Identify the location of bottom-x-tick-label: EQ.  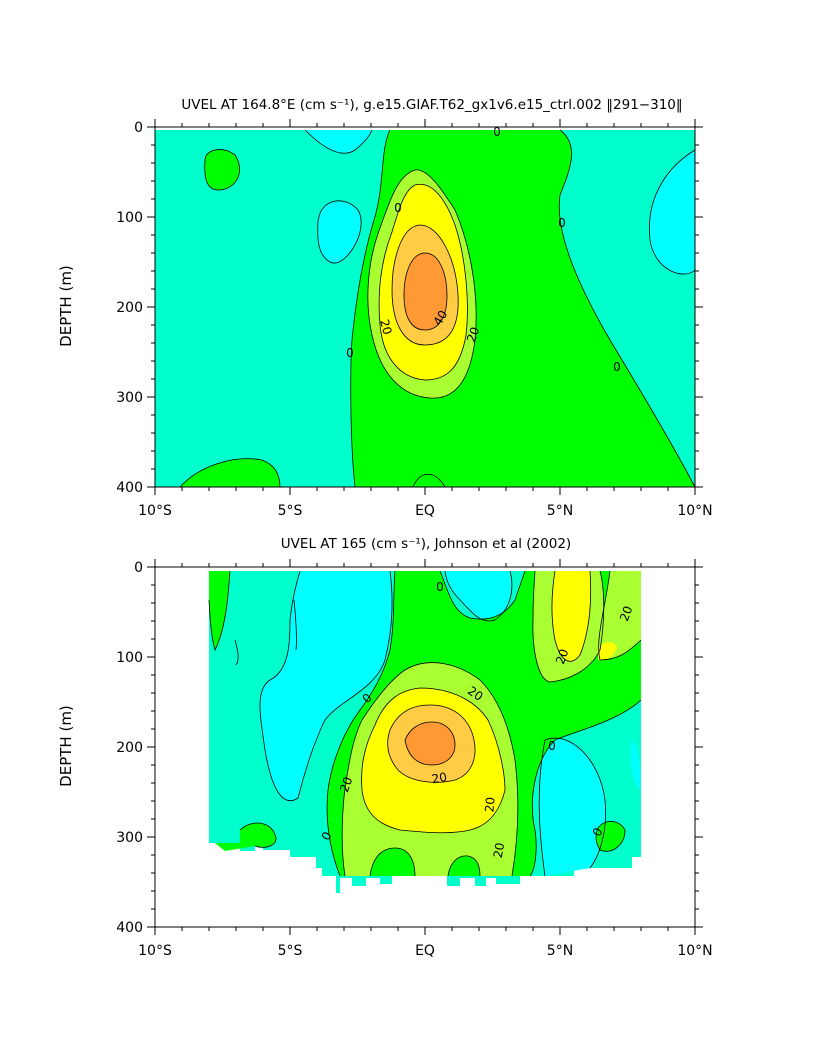
(425, 951).